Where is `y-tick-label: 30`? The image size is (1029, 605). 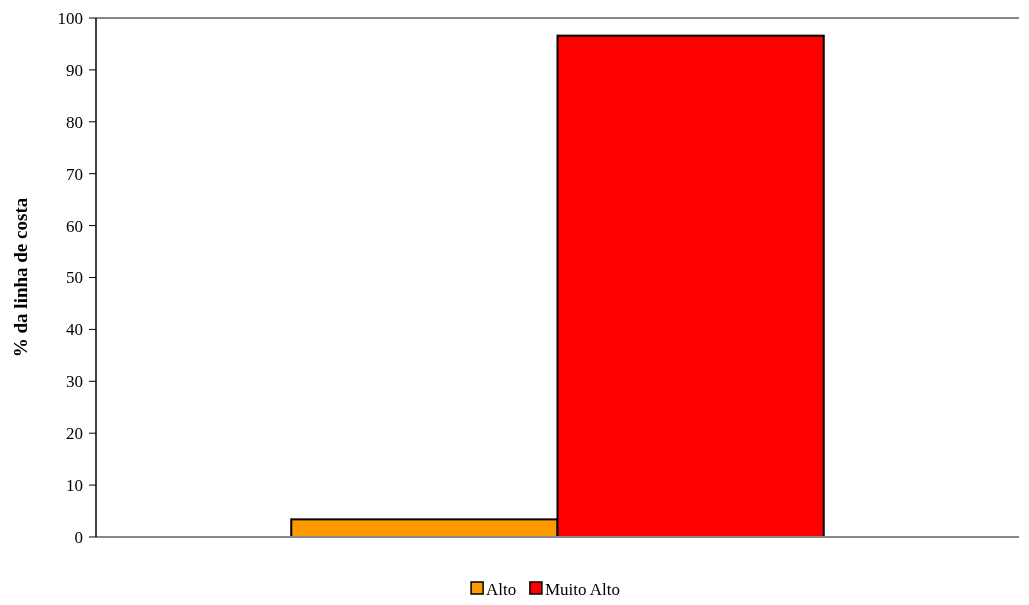 y-tick-label: 30 is located at coordinates (74, 382).